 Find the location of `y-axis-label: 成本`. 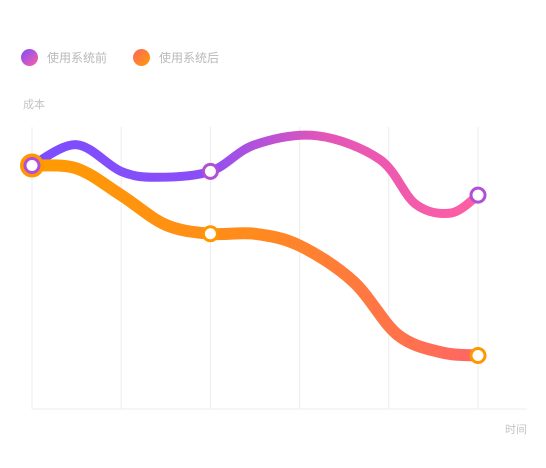

y-axis-label: 成本 is located at coordinates (34, 104).